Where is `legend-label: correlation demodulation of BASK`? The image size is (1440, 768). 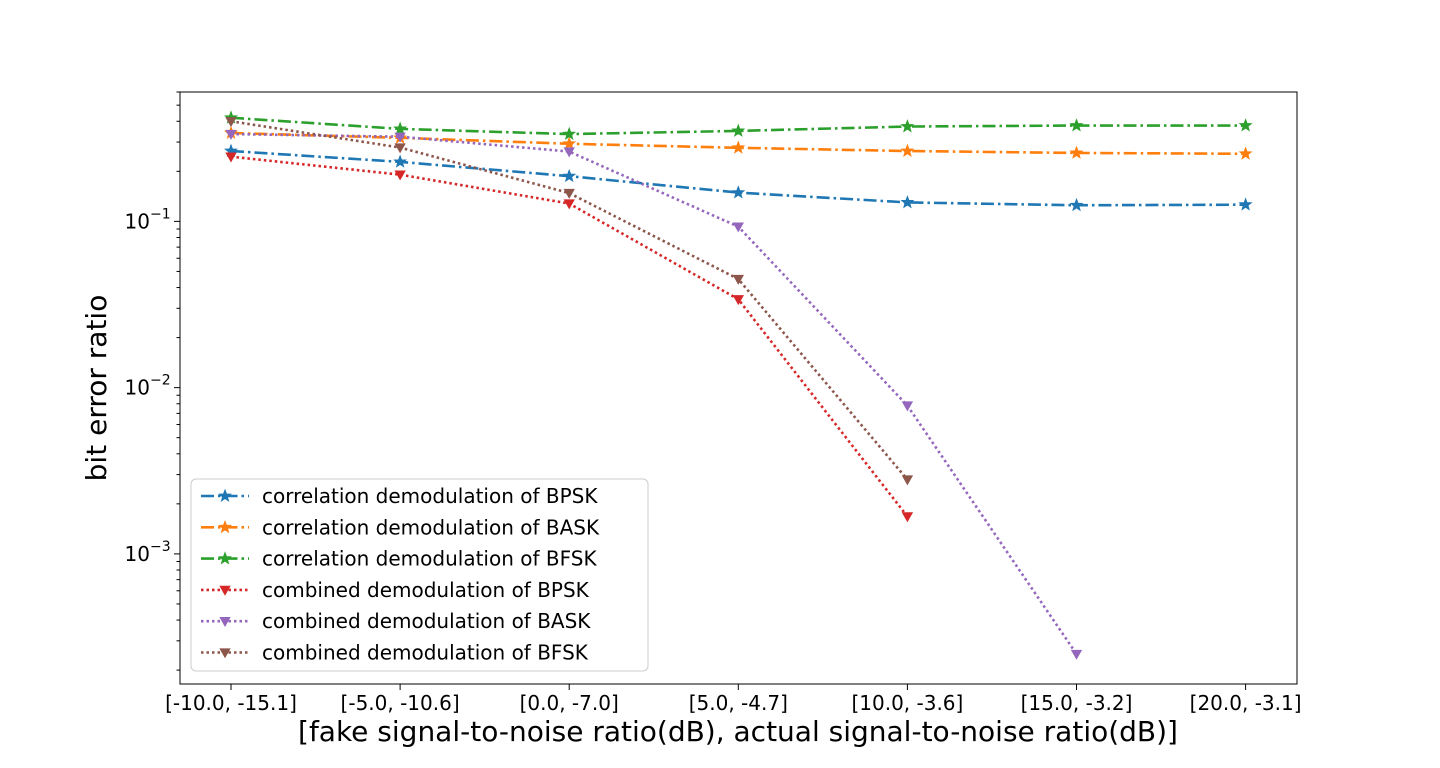 legend-label: correlation demodulation of BASK is located at coordinates (431, 527).